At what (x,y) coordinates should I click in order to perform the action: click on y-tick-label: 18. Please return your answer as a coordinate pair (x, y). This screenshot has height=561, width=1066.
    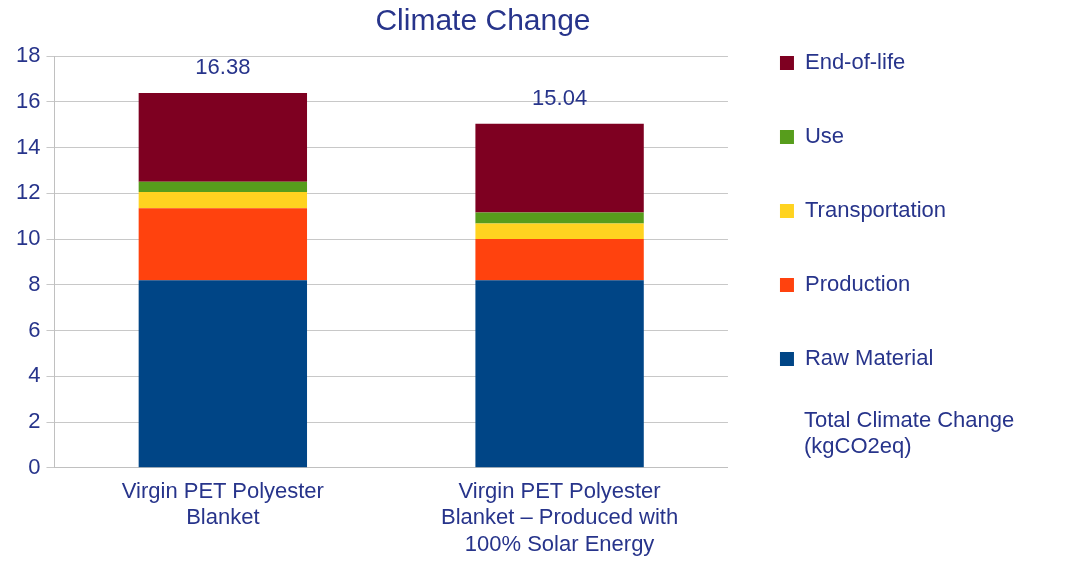
    Looking at the image, I should click on (28, 55).